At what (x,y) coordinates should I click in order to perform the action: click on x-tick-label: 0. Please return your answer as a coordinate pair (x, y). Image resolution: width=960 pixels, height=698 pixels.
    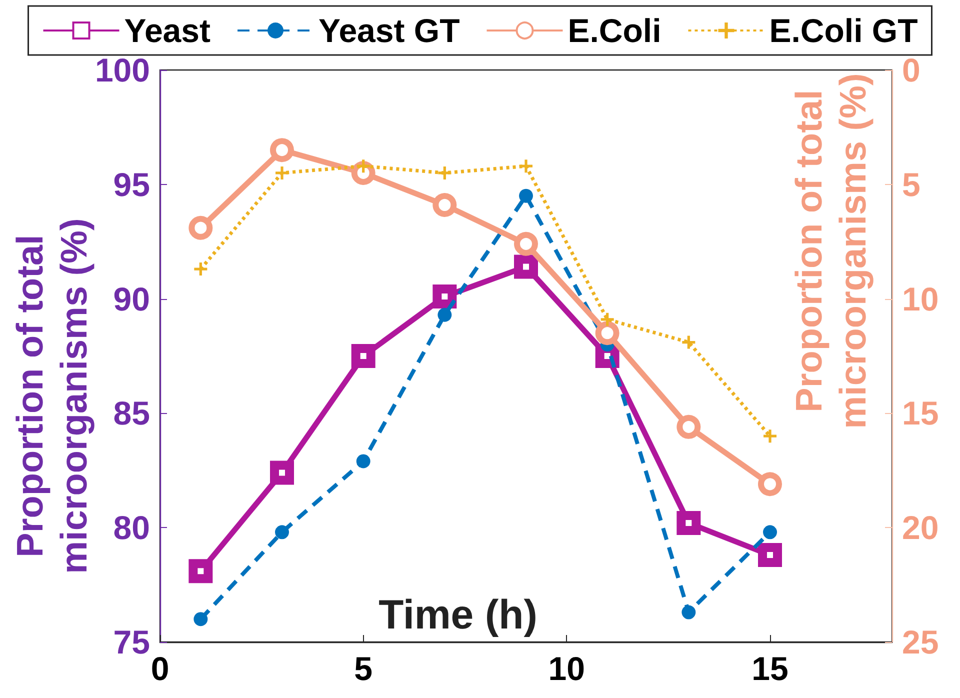
    Looking at the image, I should click on (160, 668).